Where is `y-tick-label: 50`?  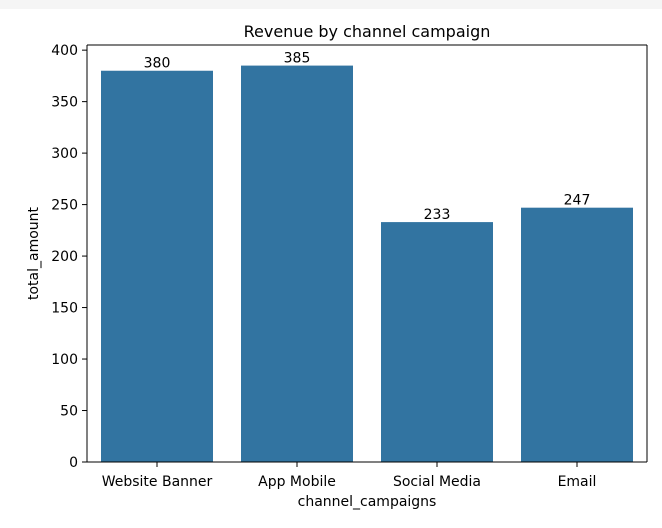 y-tick-label: 50 is located at coordinates (69, 412).